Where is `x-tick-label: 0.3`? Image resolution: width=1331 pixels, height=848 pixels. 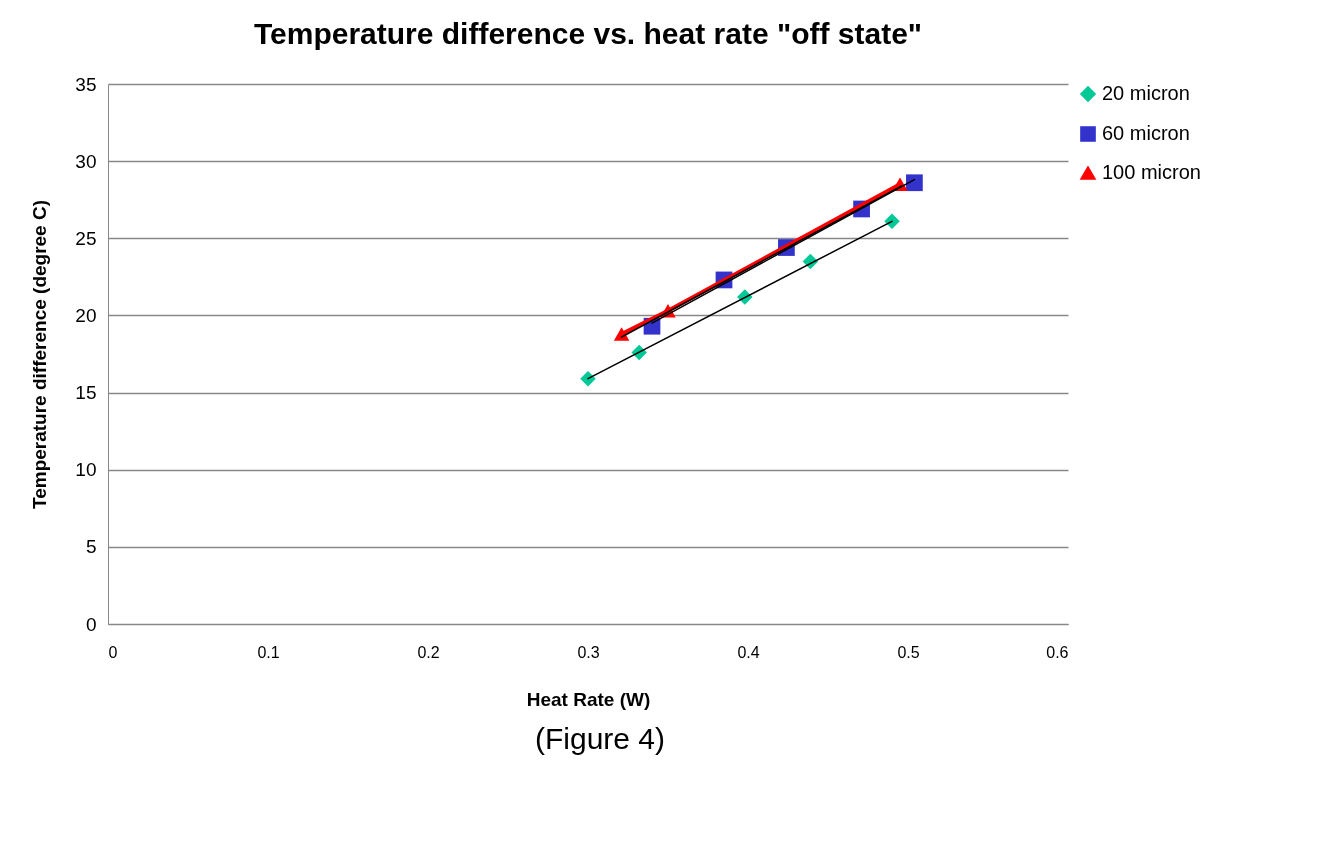
x-tick-label: 0.3 is located at coordinates (588, 652).